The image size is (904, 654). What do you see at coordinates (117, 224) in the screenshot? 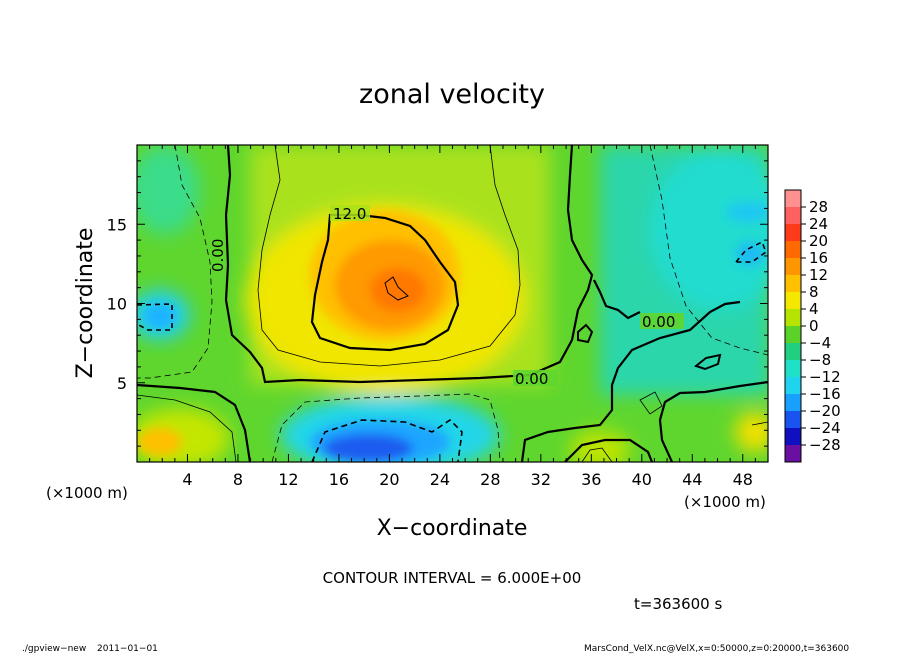
I see `y-tick-label: 15` at bounding box center [117, 224].